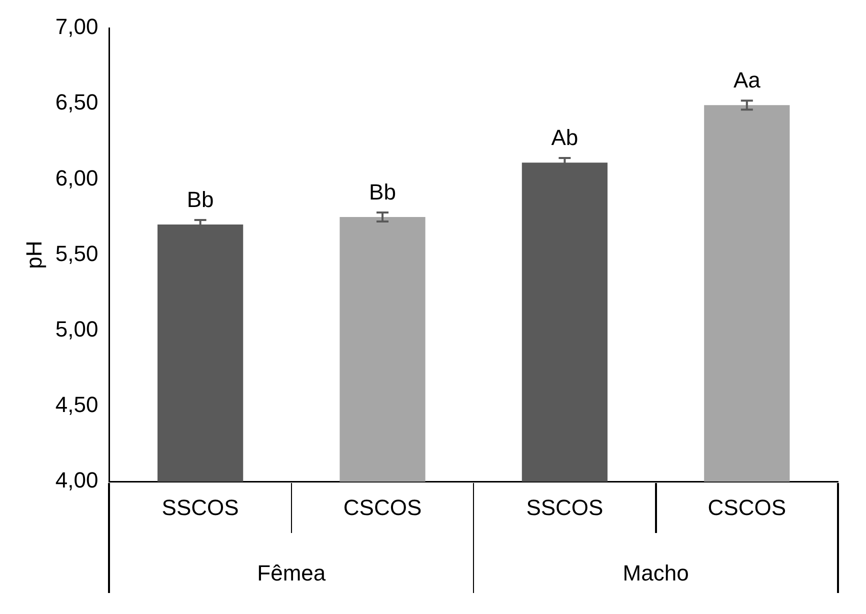  What do you see at coordinates (76, 27) in the screenshot?
I see `y-tick-label: 7,00` at bounding box center [76, 27].